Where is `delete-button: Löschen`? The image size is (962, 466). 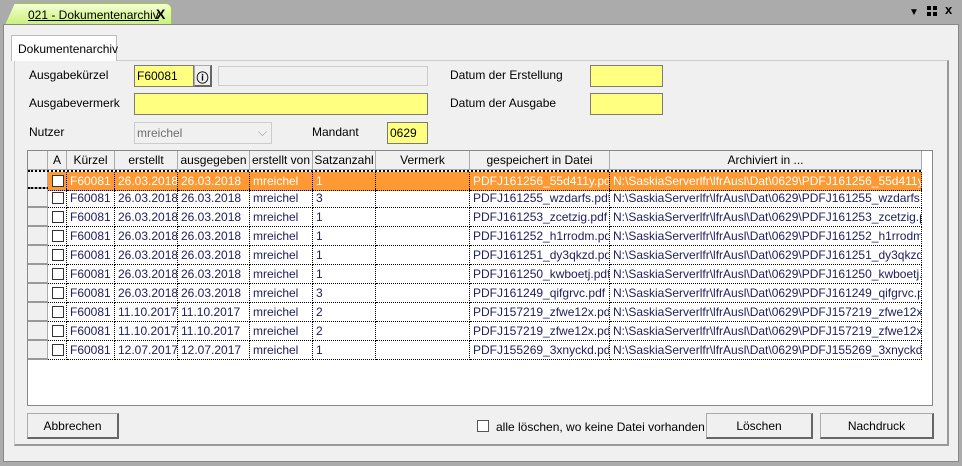
delete-button: Löschen is located at coordinates (759, 426).